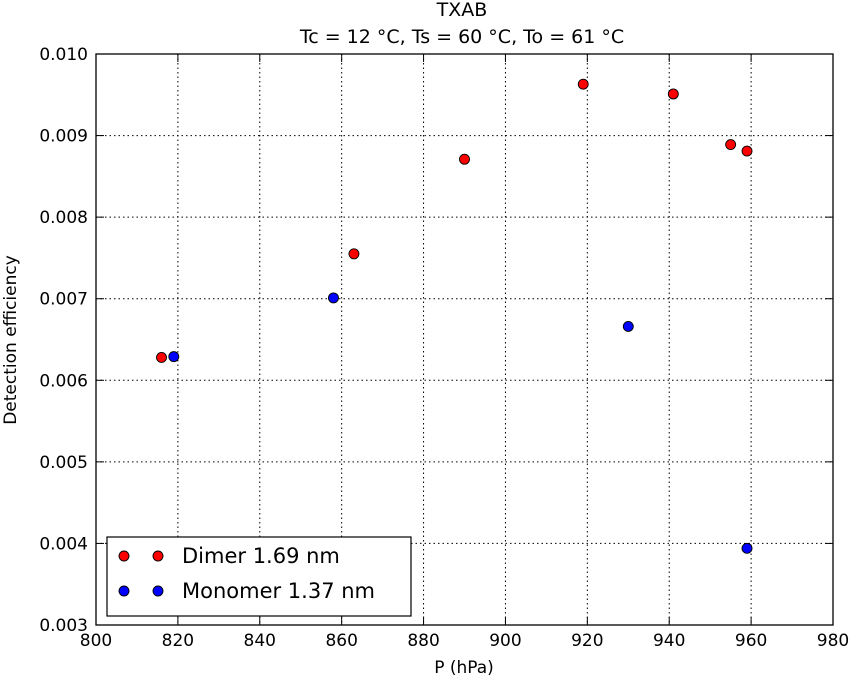 The width and height of the screenshot is (850, 681). I want to click on x-tick-label: 900, so click(505, 641).